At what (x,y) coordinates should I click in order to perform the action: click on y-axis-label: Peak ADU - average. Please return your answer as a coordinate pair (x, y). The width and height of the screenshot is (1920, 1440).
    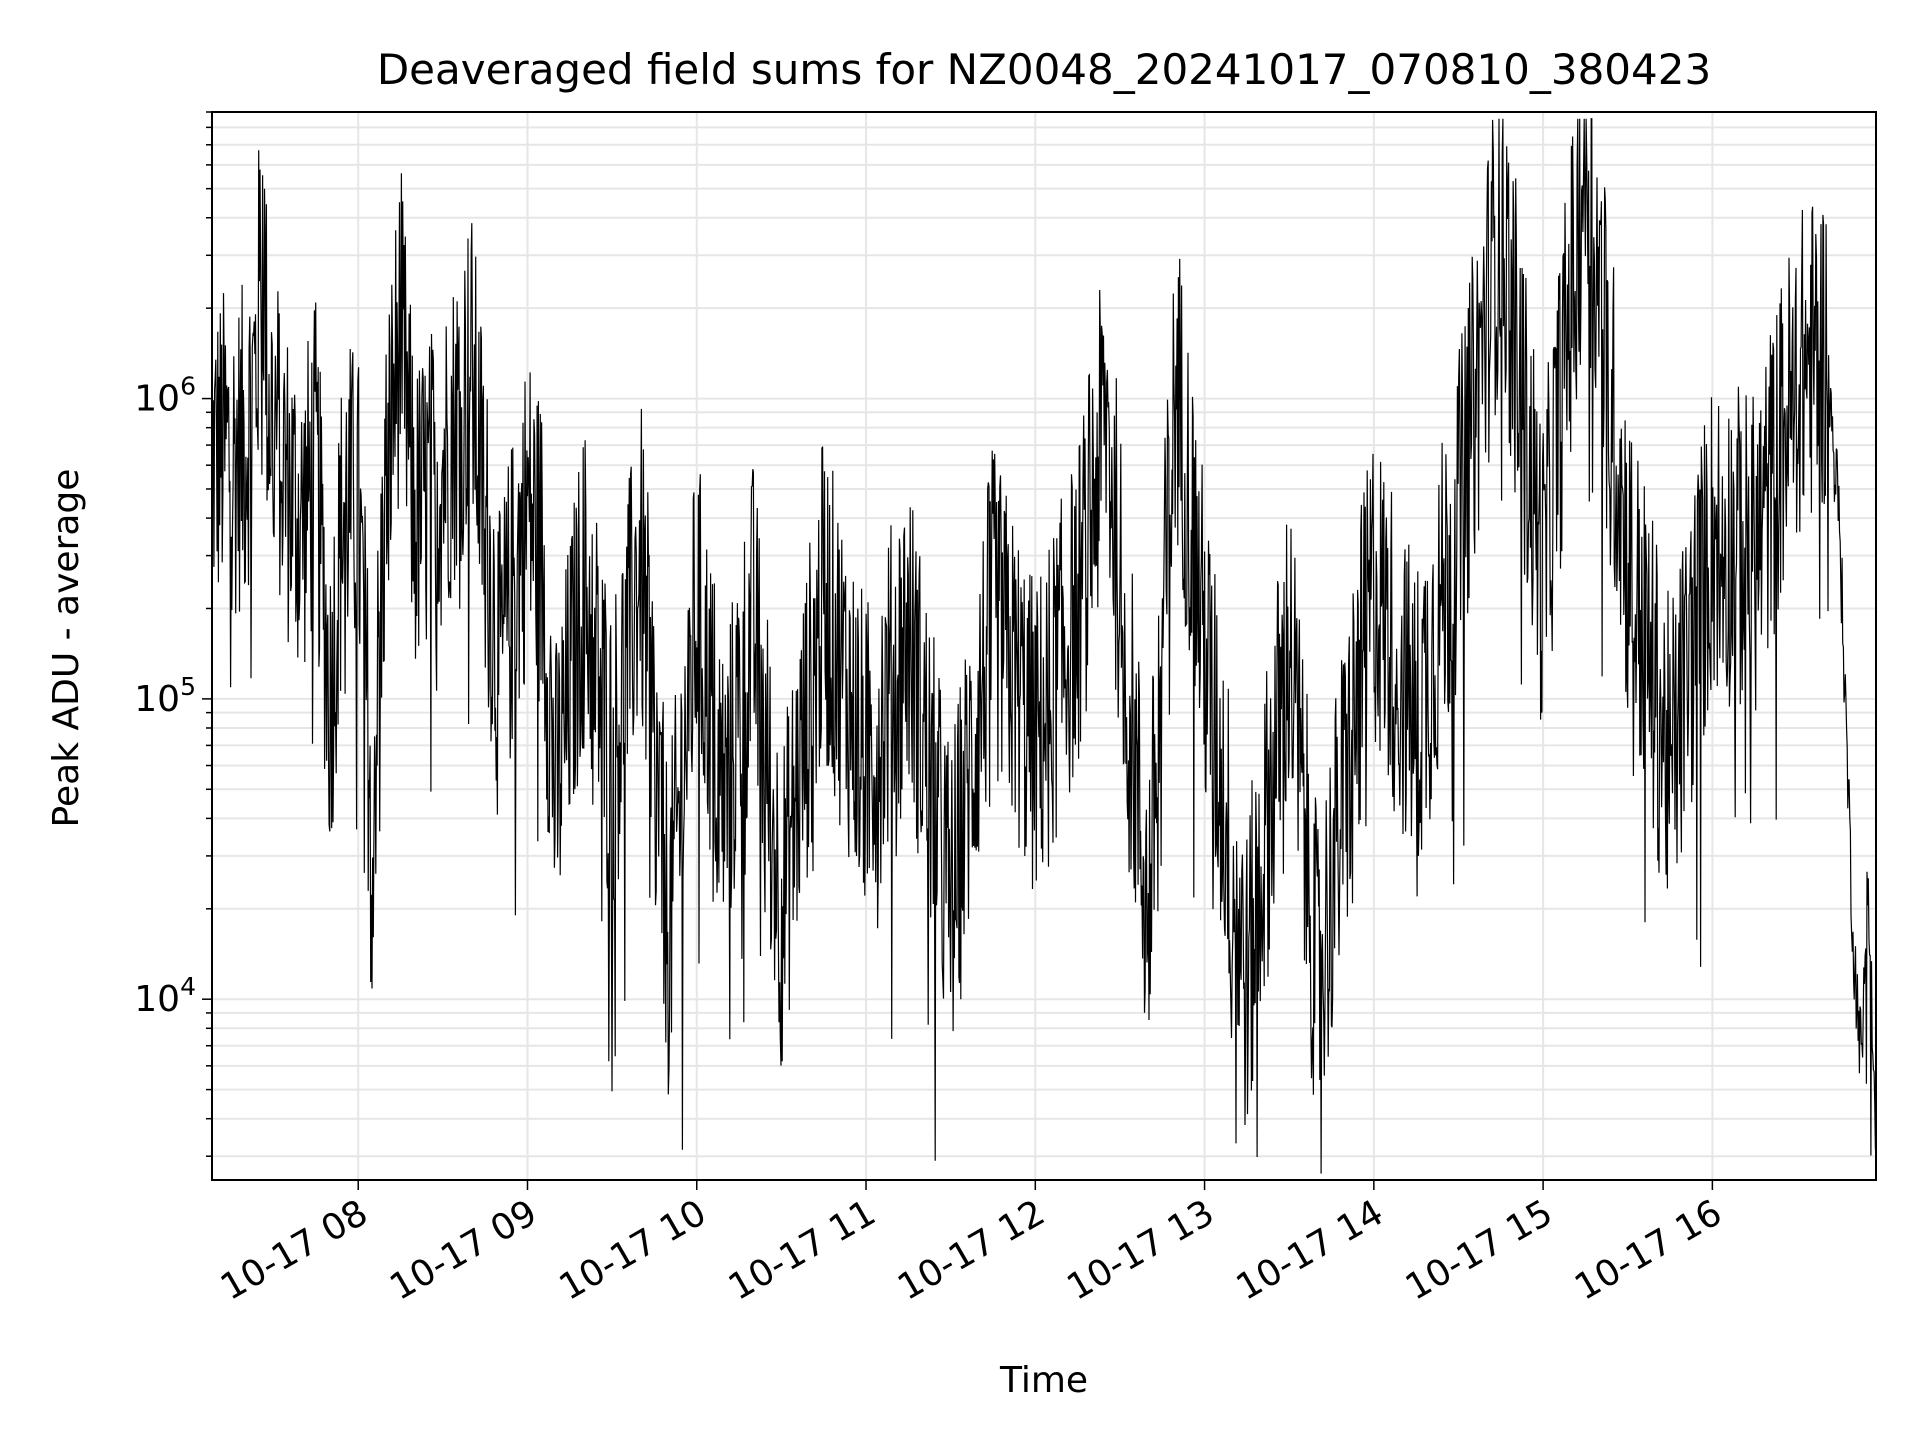
    Looking at the image, I should click on (66, 648).